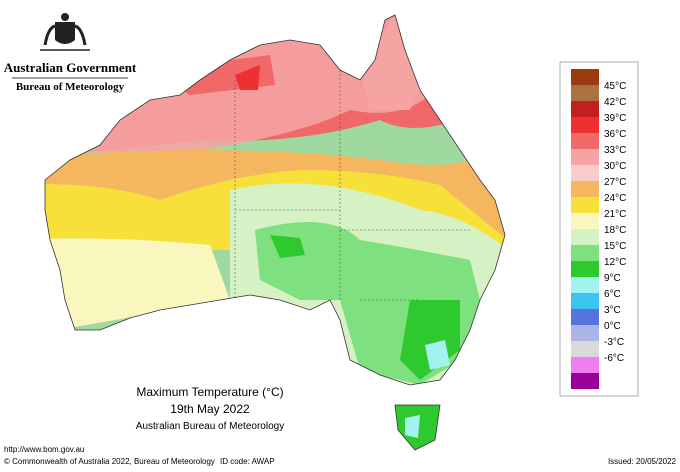 Image resolution: width=680 pixels, height=472 pixels. Describe the element at coordinates (615, 198) in the screenshot. I see `legend-label: 24°C` at that location.